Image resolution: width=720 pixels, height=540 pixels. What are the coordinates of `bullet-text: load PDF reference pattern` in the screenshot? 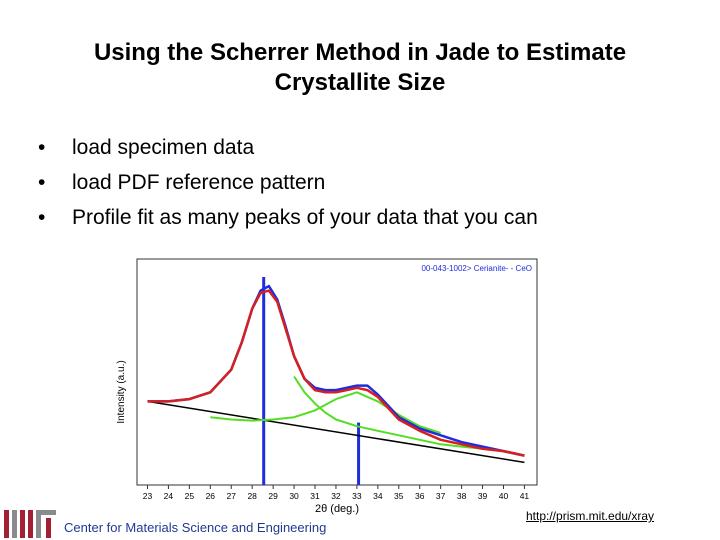 It's located at (199, 182).